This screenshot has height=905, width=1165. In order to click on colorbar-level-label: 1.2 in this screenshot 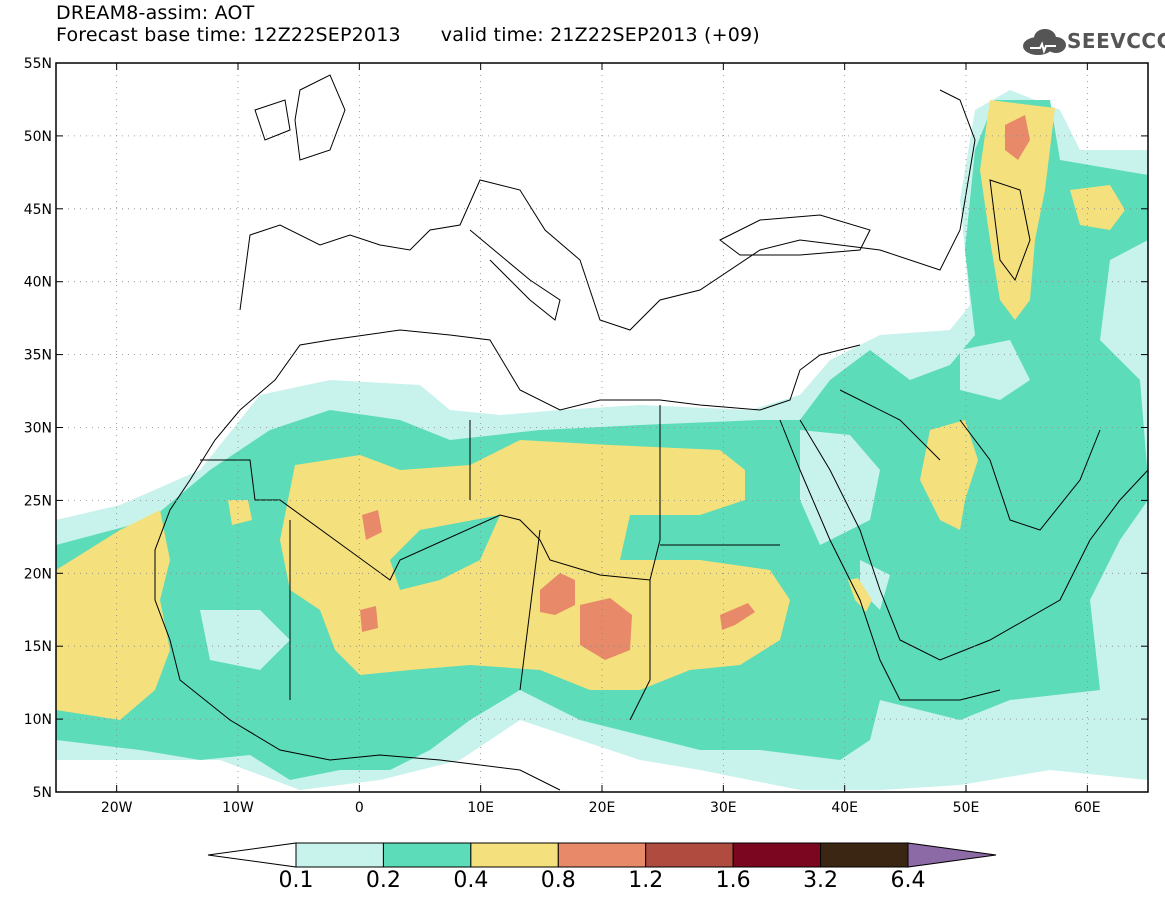, I will do `click(646, 880)`.